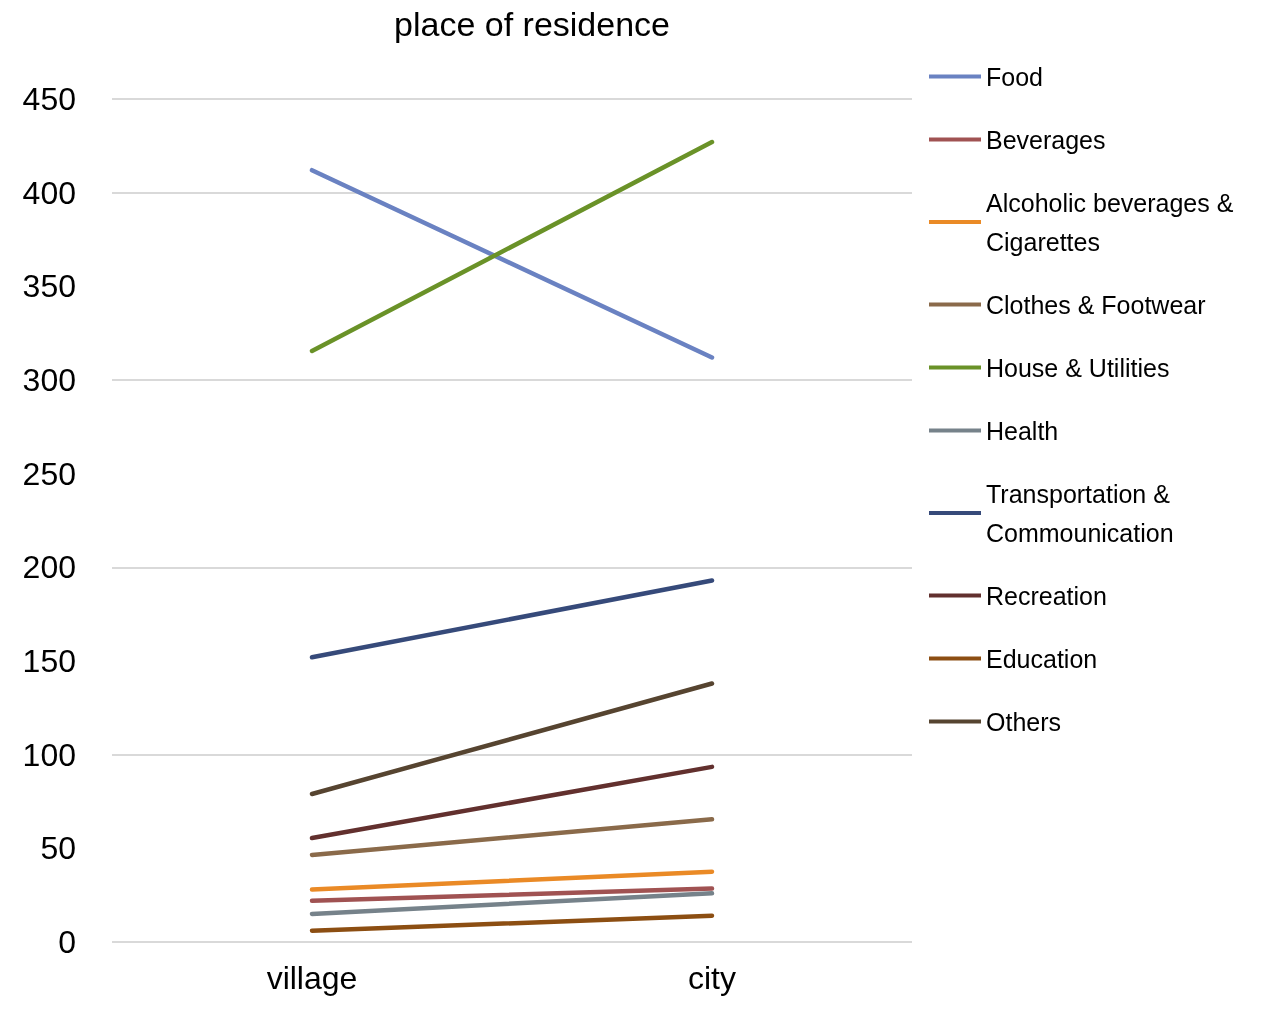 The image size is (1276, 1015). Describe the element at coordinates (1080, 513) in the screenshot. I see `legend-label: Transportation &Commounication` at that location.